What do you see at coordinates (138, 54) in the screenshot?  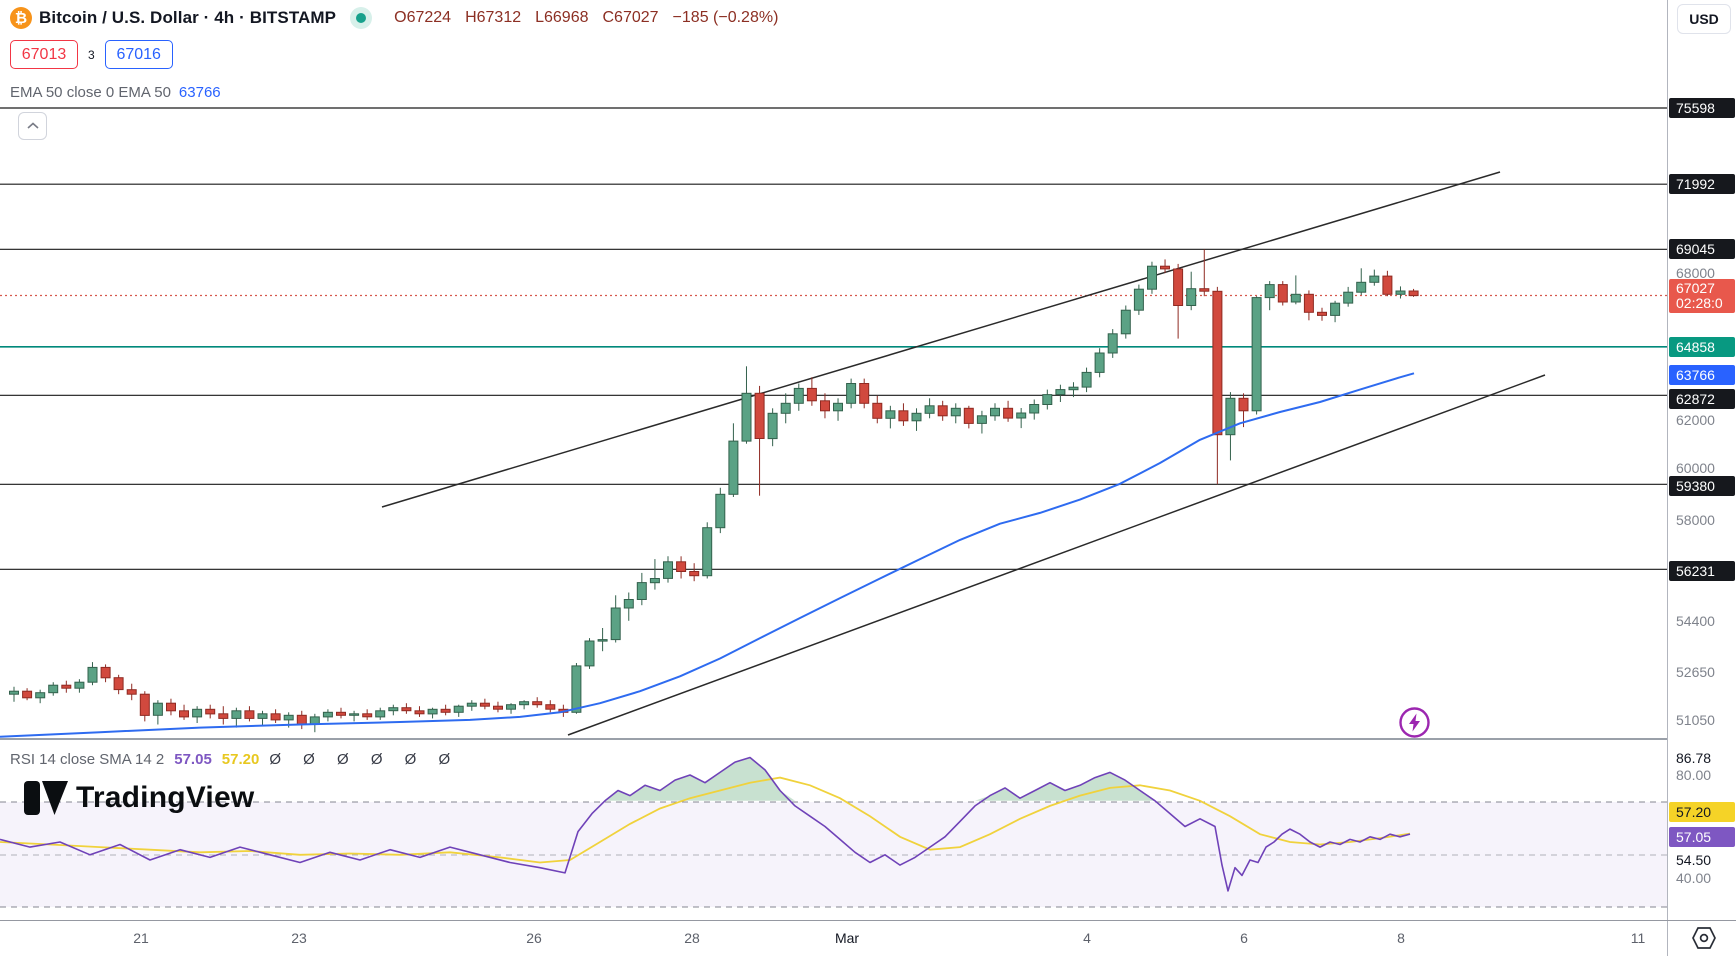 I see `buy-button: 67016` at bounding box center [138, 54].